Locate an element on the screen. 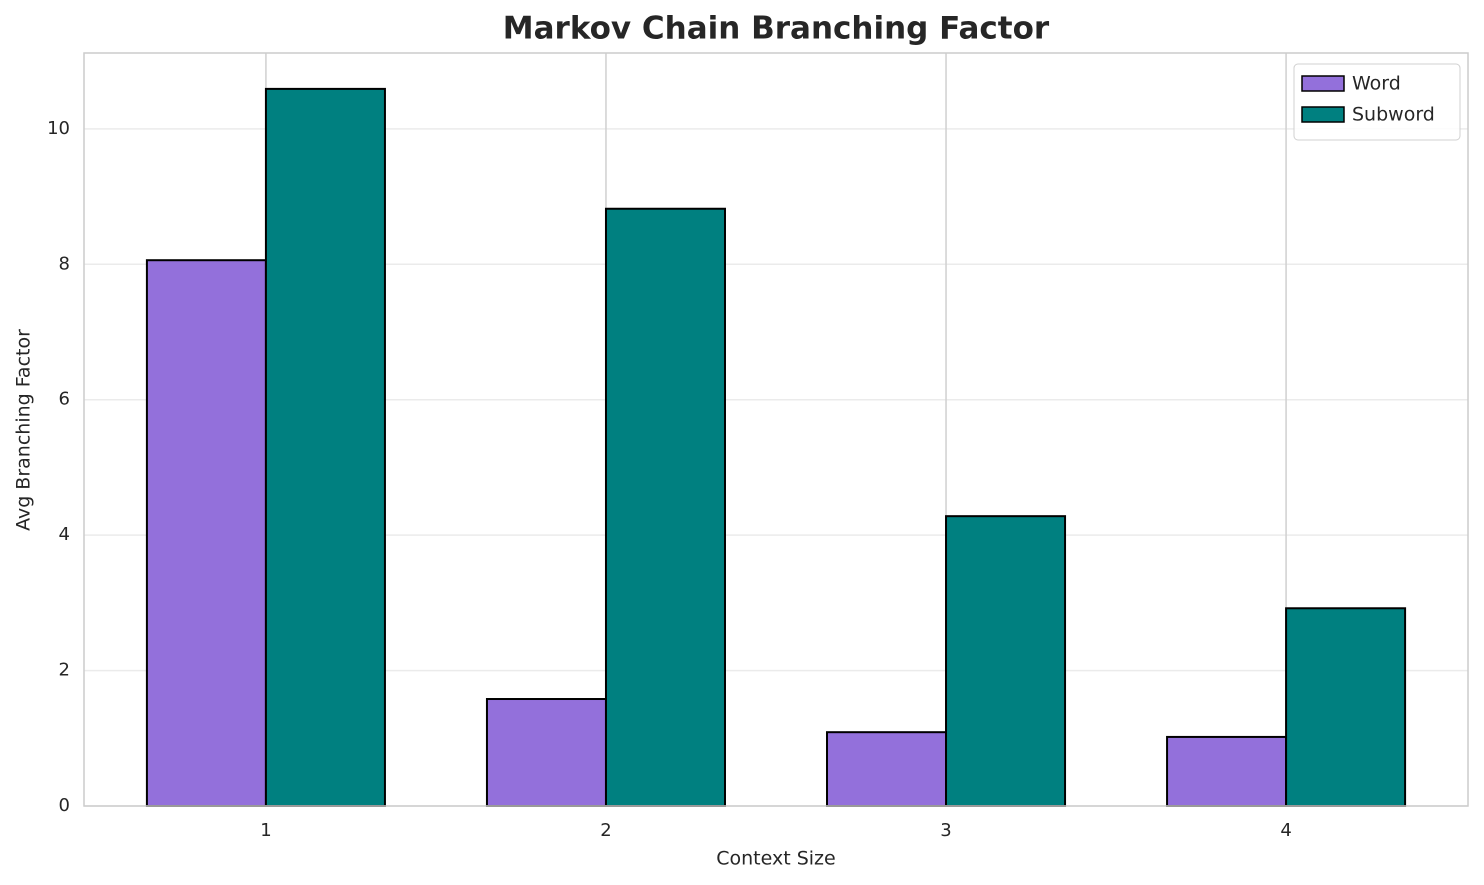  y-tick-label: 8 is located at coordinates (64, 263).